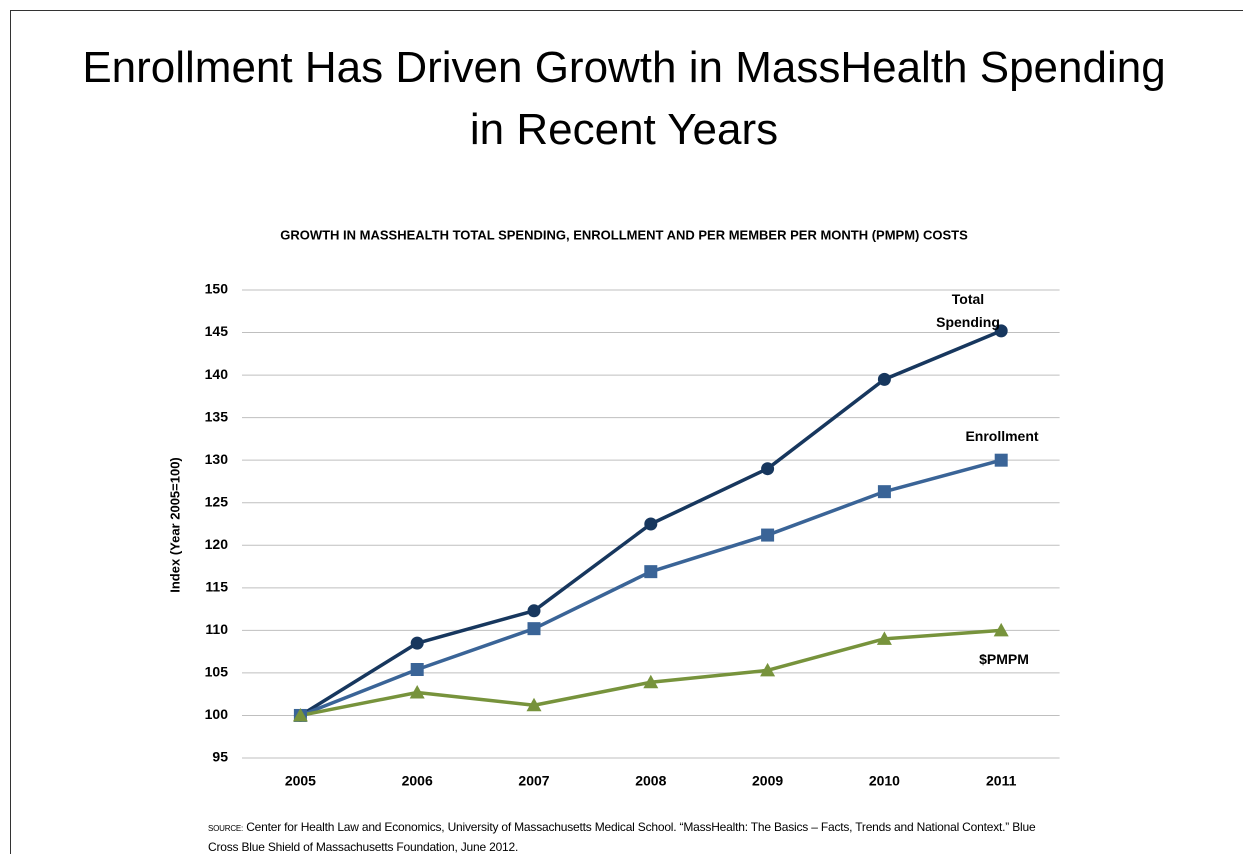 Image resolution: width=1243 pixels, height=856 pixels. Describe the element at coordinates (217, 459) in the screenshot. I see `y-tick-label: 130` at that location.